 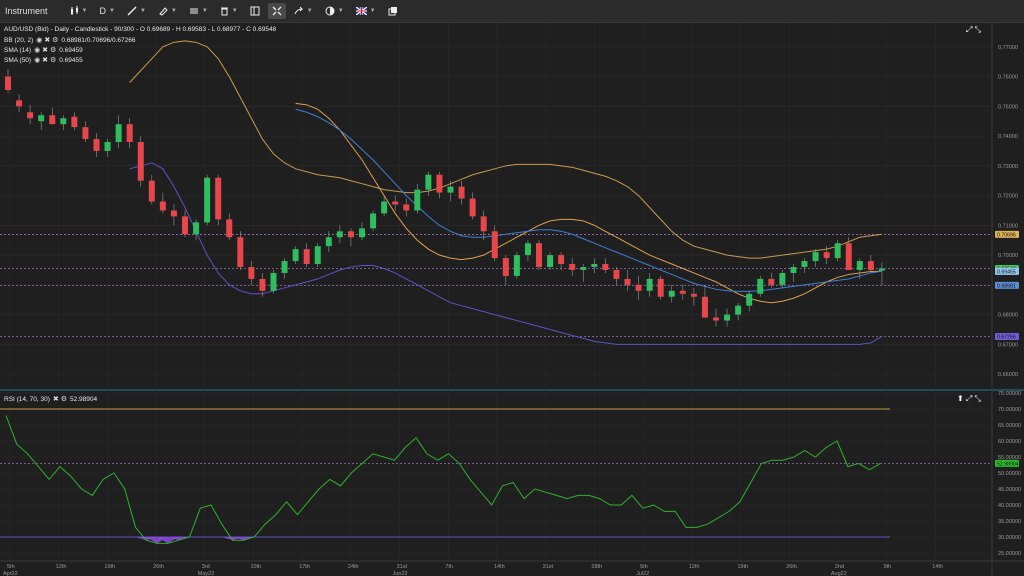 I want to click on time-tick-day: 10th, so click(x=256, y=567).